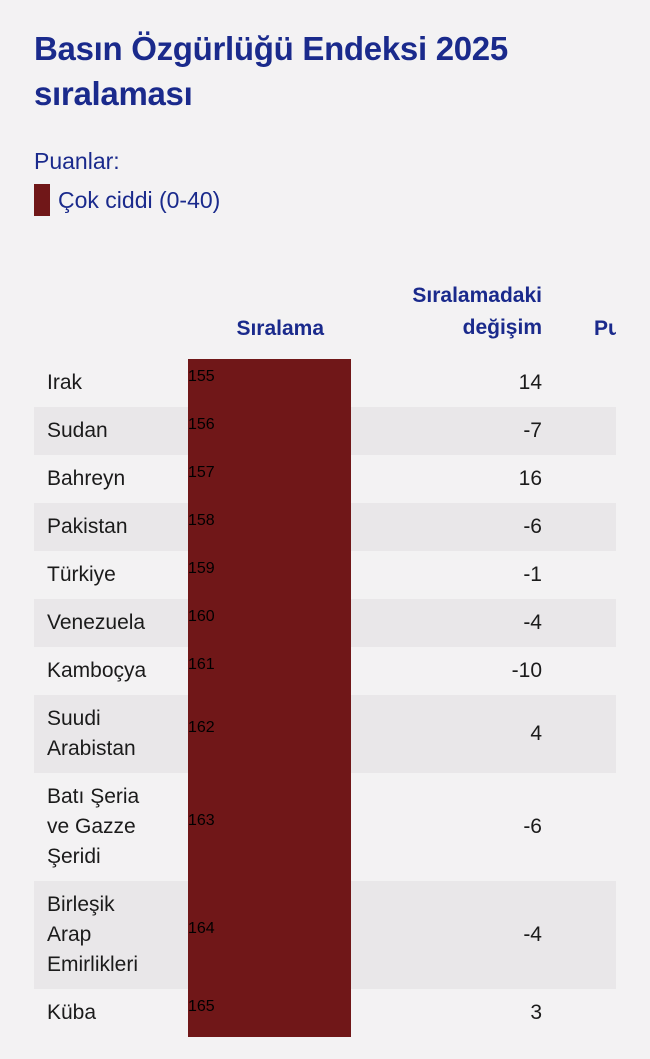 This screenshot has height=1059, width=650. Describe the element at coordinates (97, 670) in the screenshot. I see `country-name: Kamboçya` at that location.